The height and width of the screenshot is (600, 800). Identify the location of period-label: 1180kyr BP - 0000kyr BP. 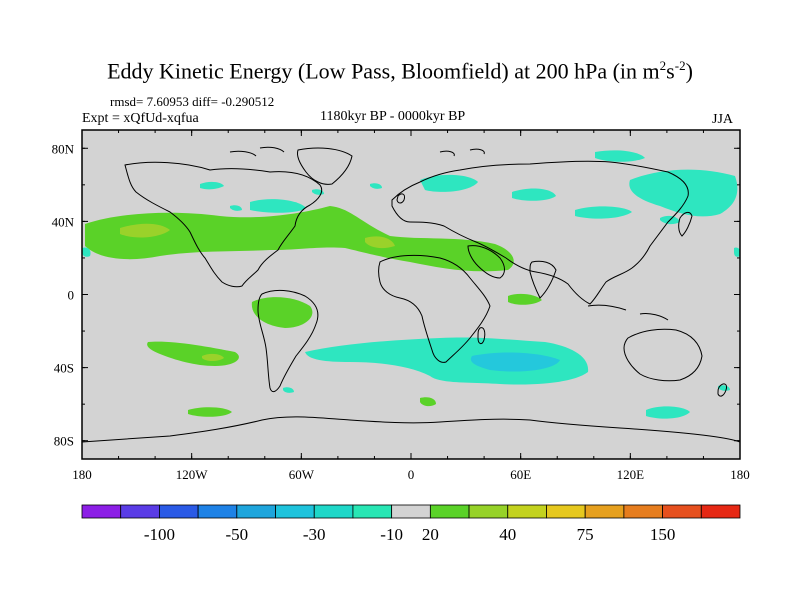
(393, 116).